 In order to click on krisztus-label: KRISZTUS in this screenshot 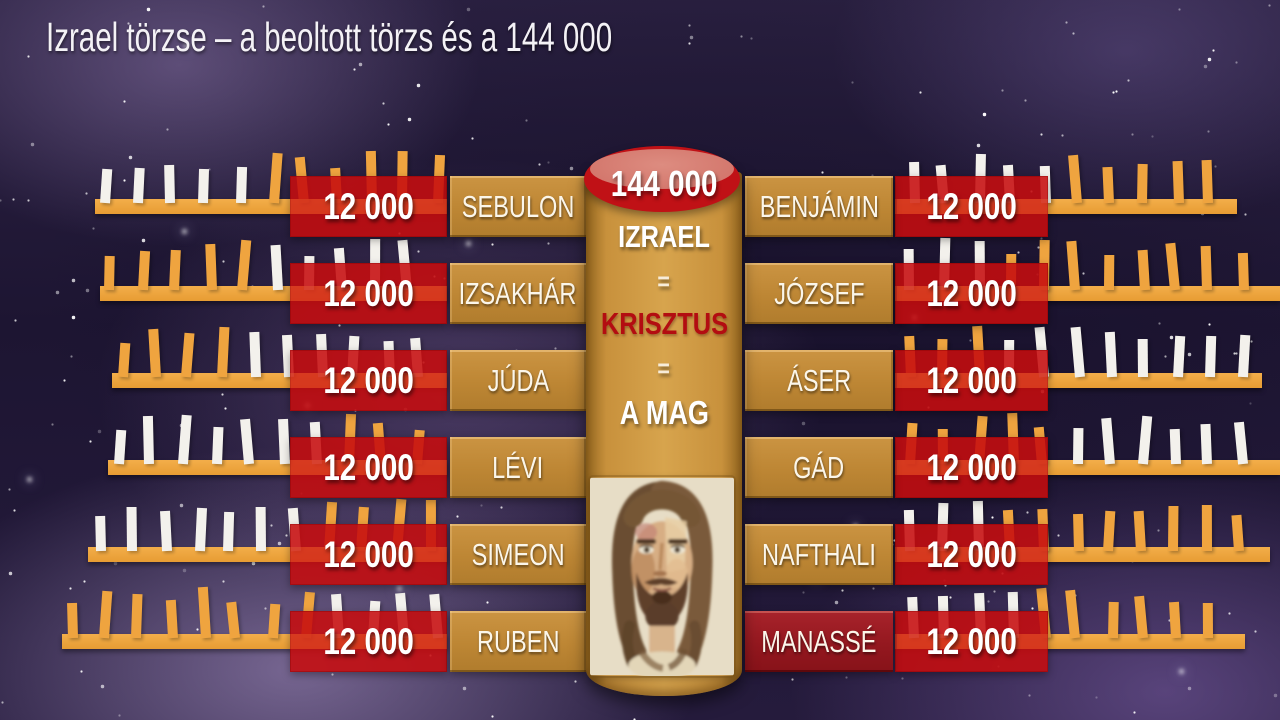, I will do `click(664, 323)`.